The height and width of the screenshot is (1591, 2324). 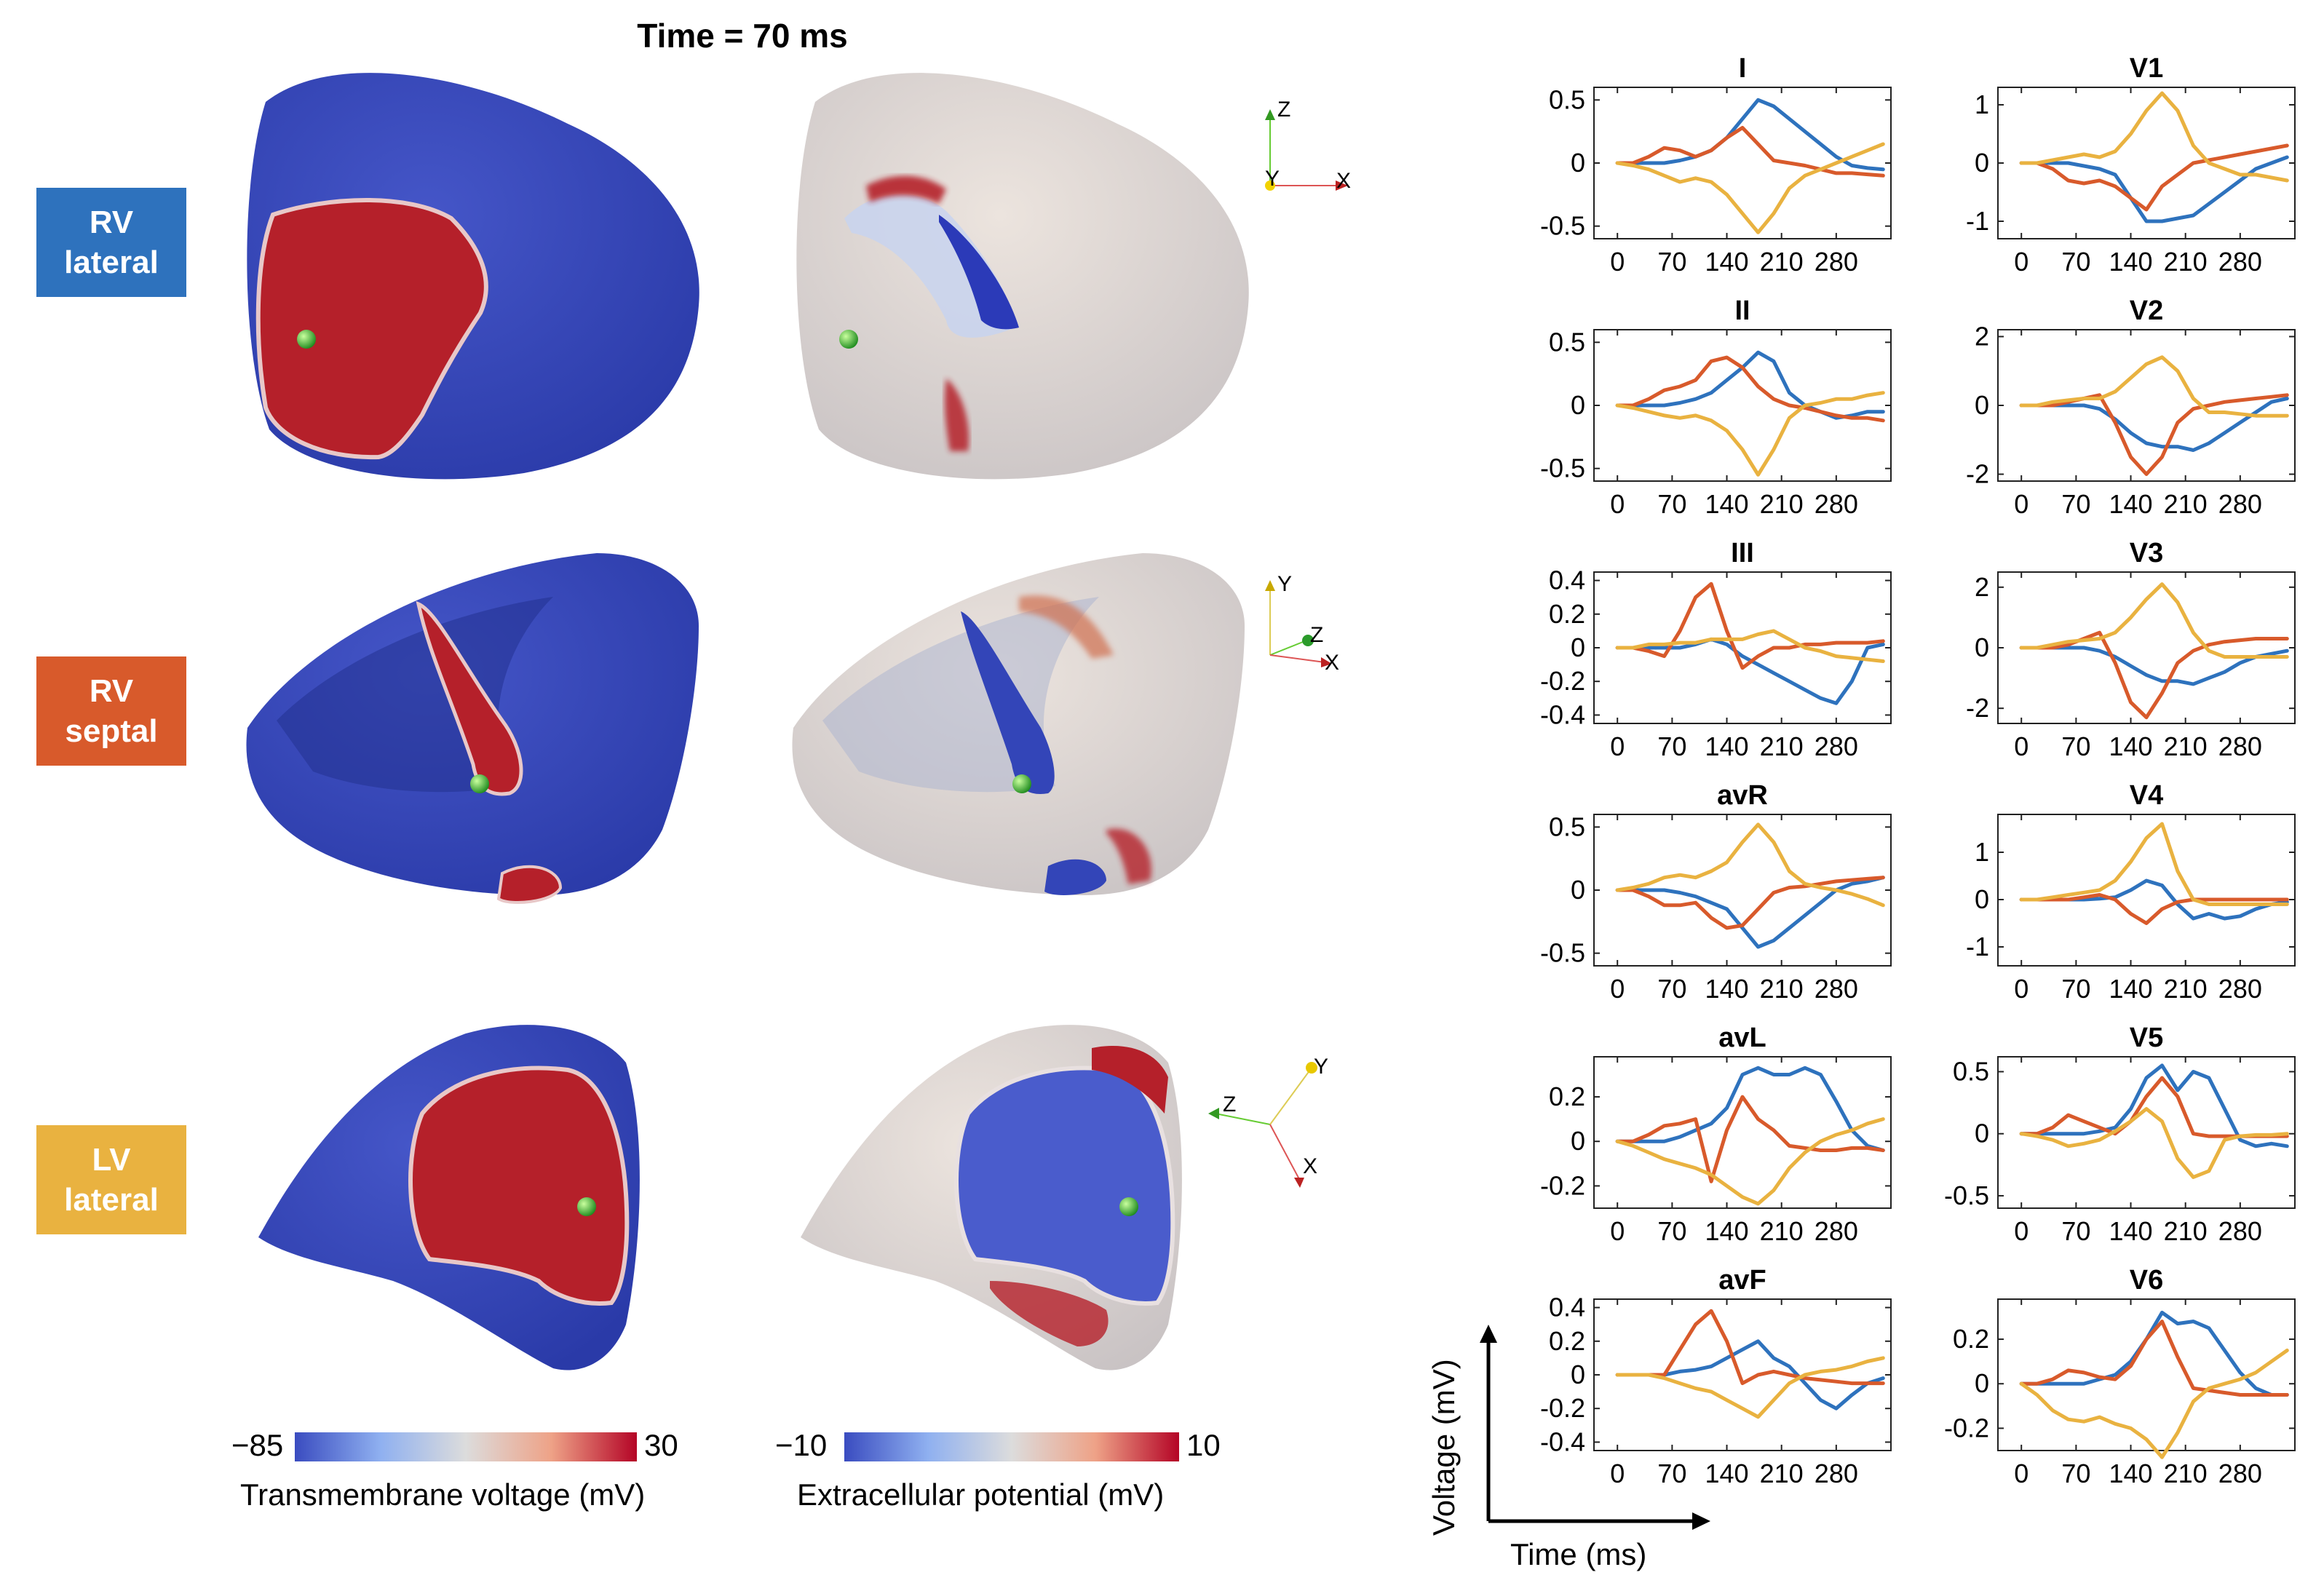 What do you see at coordinates (1567, 1307) in the screenshot?
I see `y-tick-label: 0.4` at bounding box center [1567, 1307].